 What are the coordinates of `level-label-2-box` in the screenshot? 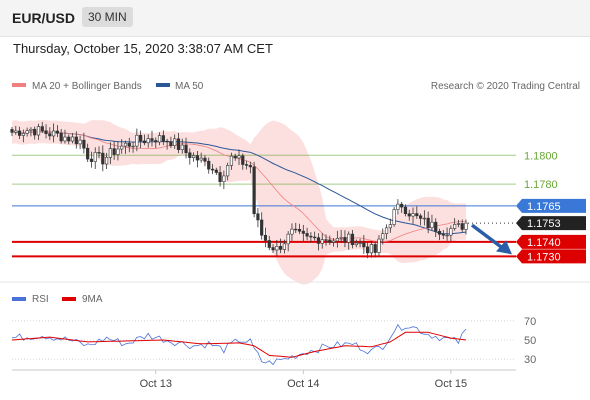 It's located at (551, 205).